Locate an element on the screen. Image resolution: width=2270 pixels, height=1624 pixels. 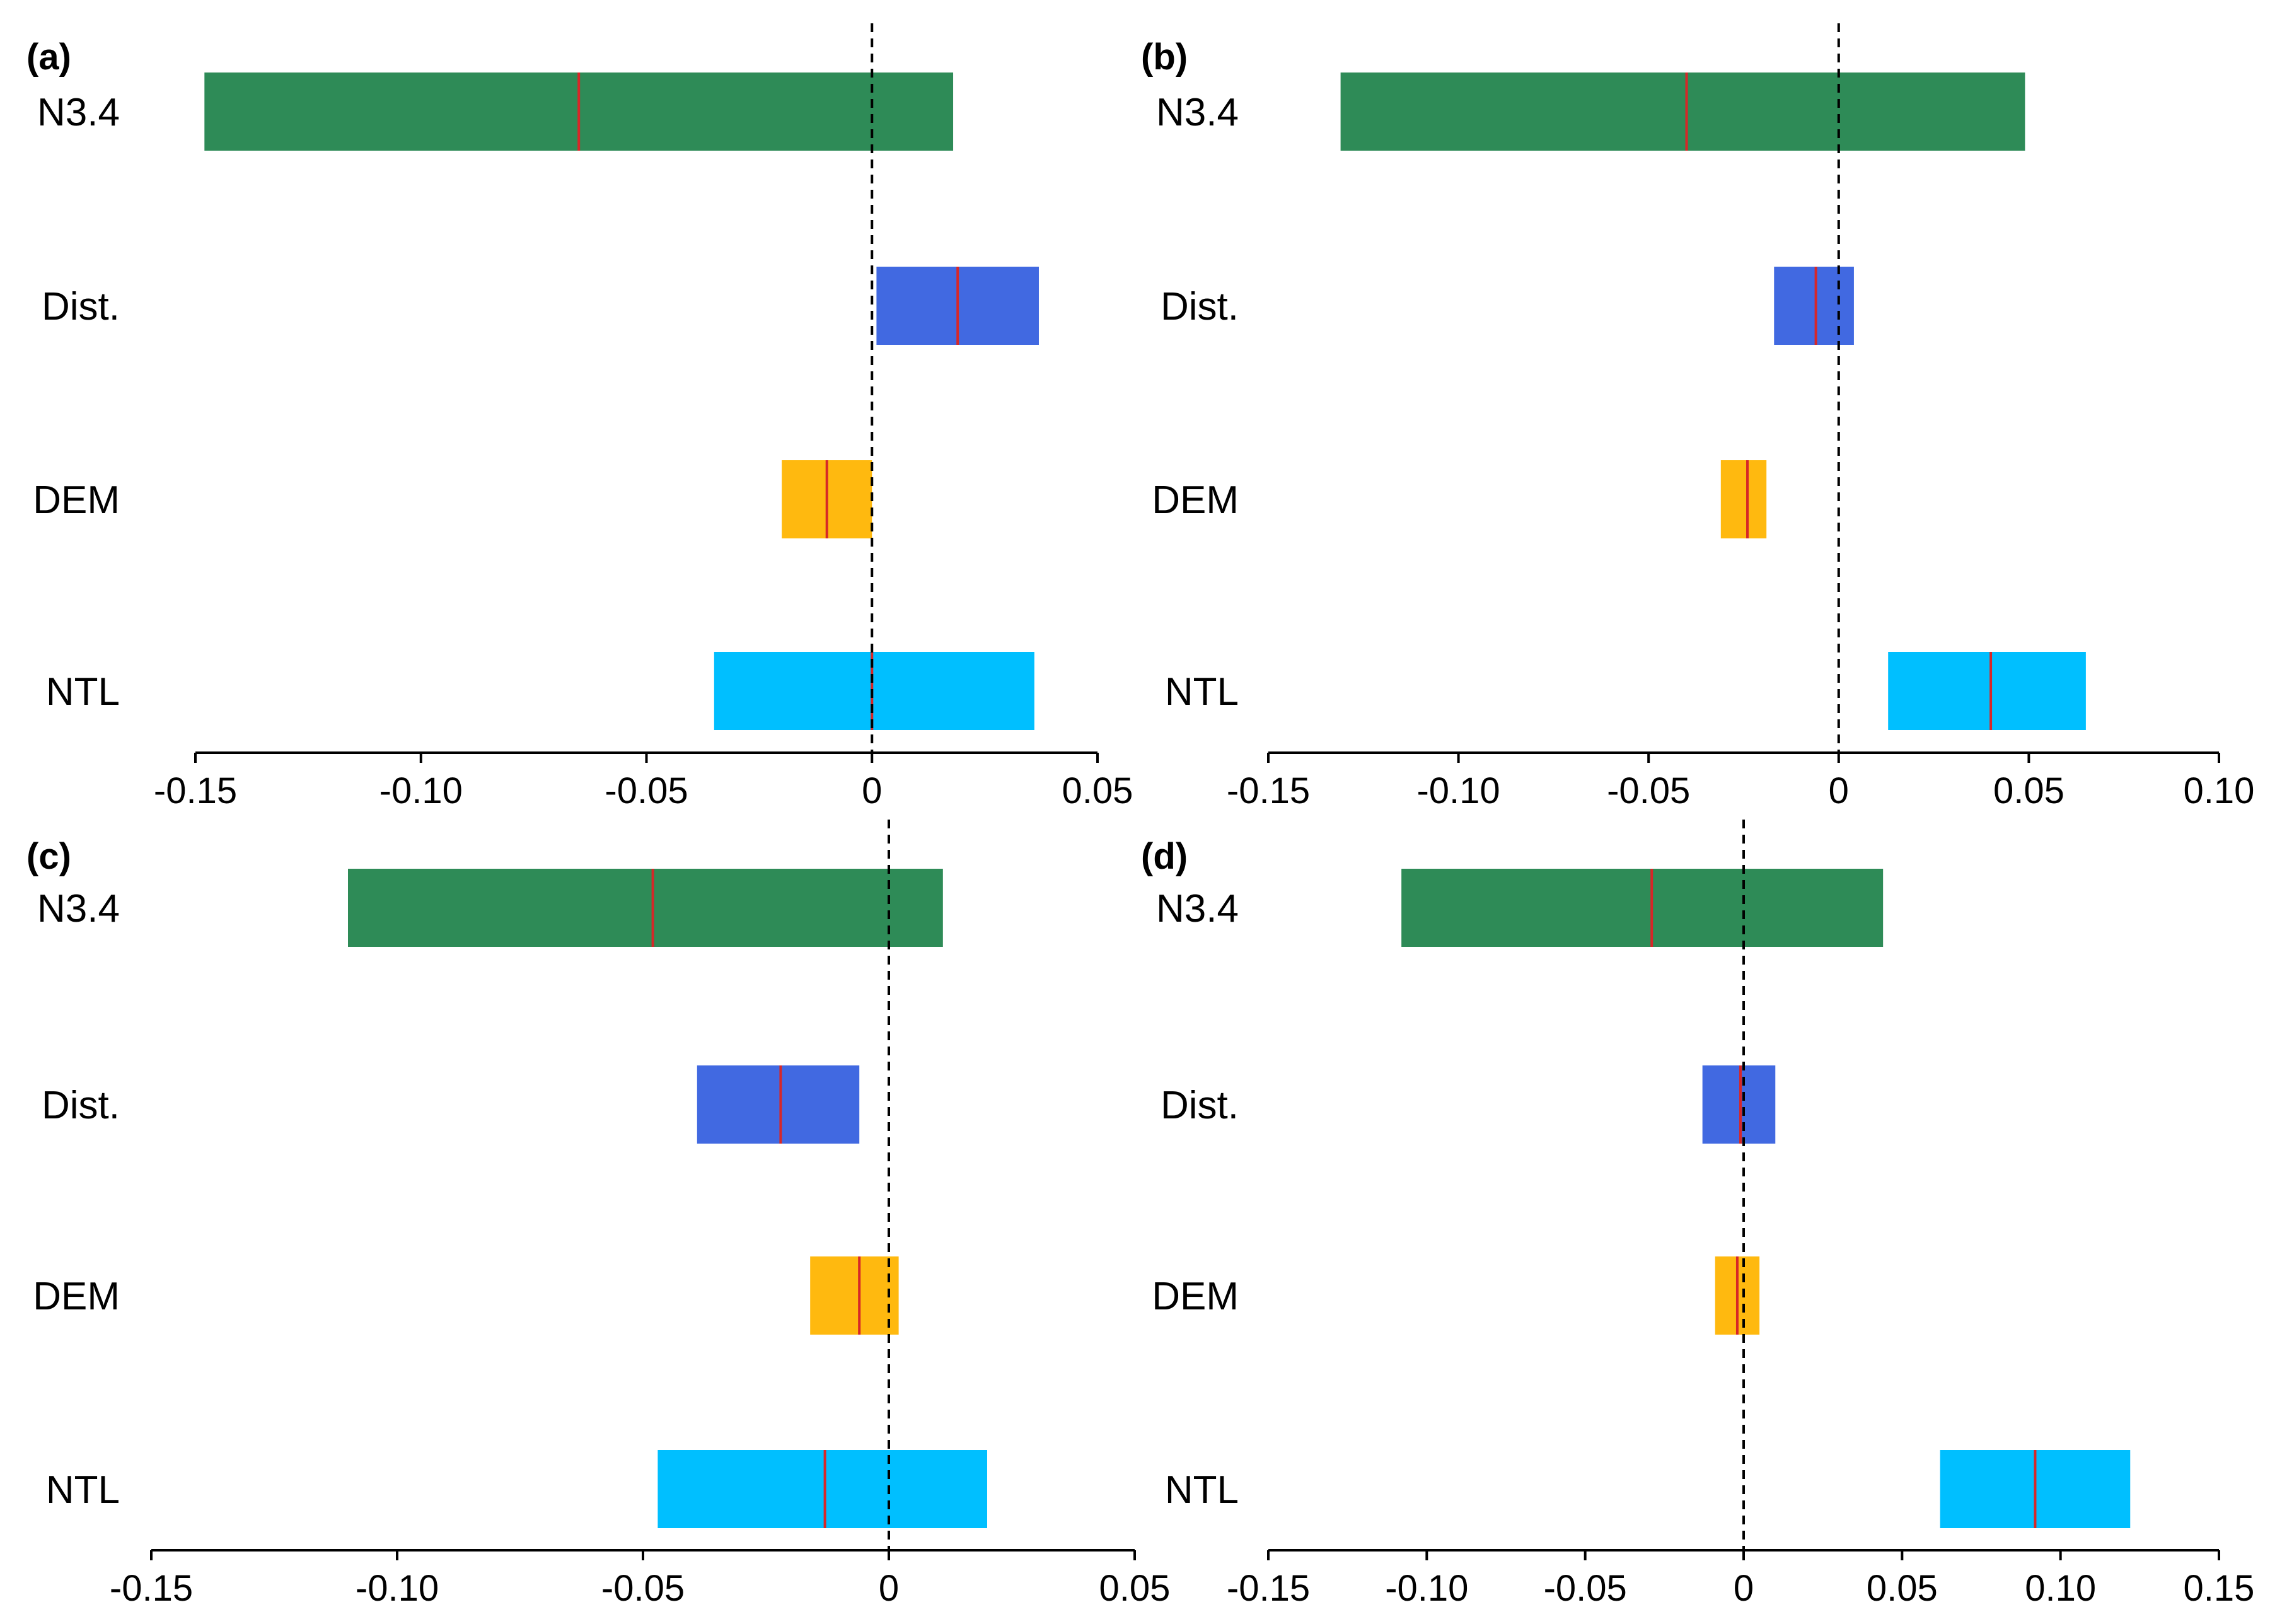
panel-label: (c) is located at coordinates (49, 857).